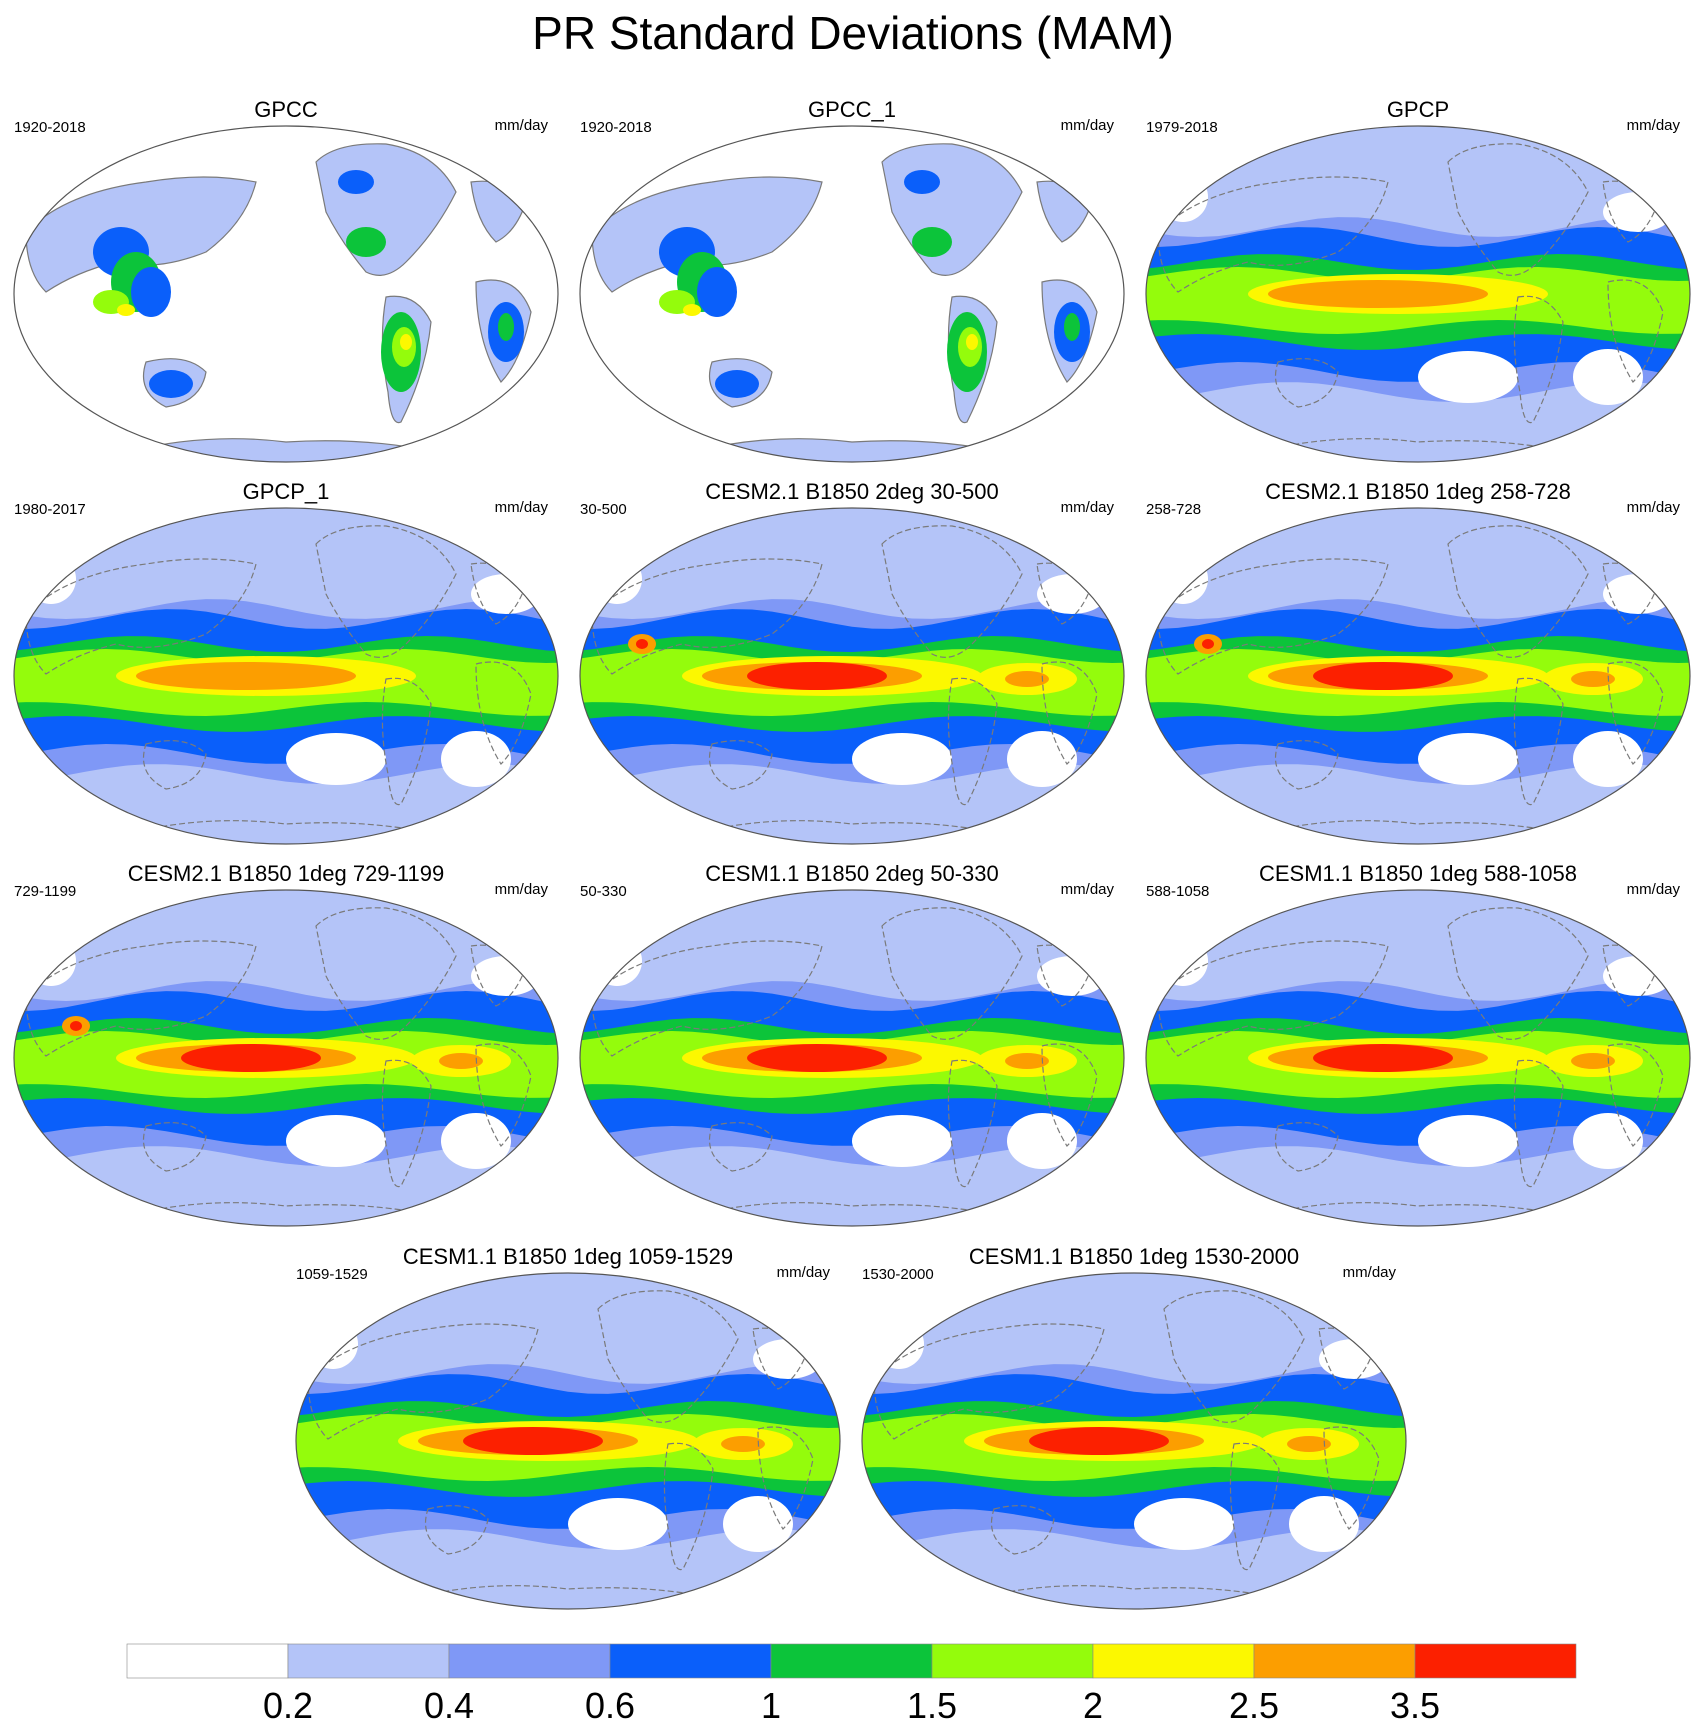  I want to click on panel-period: 1980-2017, so click(50, 509).